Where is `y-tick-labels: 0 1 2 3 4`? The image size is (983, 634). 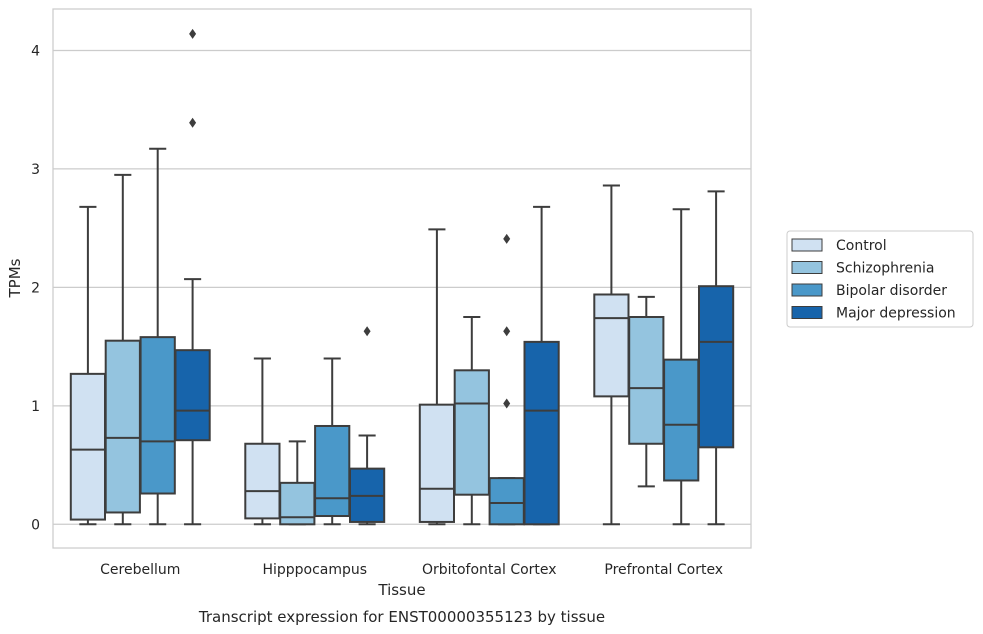 y-tick-labels: 0 1 2 3 4 is located at coordinates (35, 288).